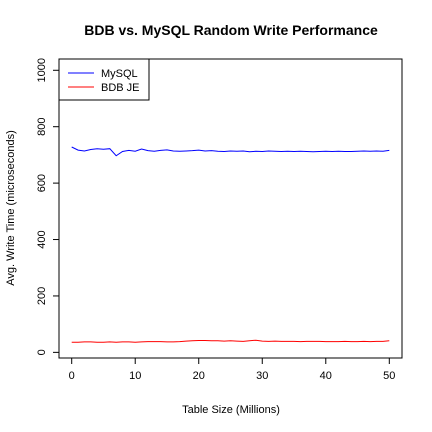  Describe the element at coordinates (262, 376) in the screenshot. I see `x-tick-label: 30` at that location.